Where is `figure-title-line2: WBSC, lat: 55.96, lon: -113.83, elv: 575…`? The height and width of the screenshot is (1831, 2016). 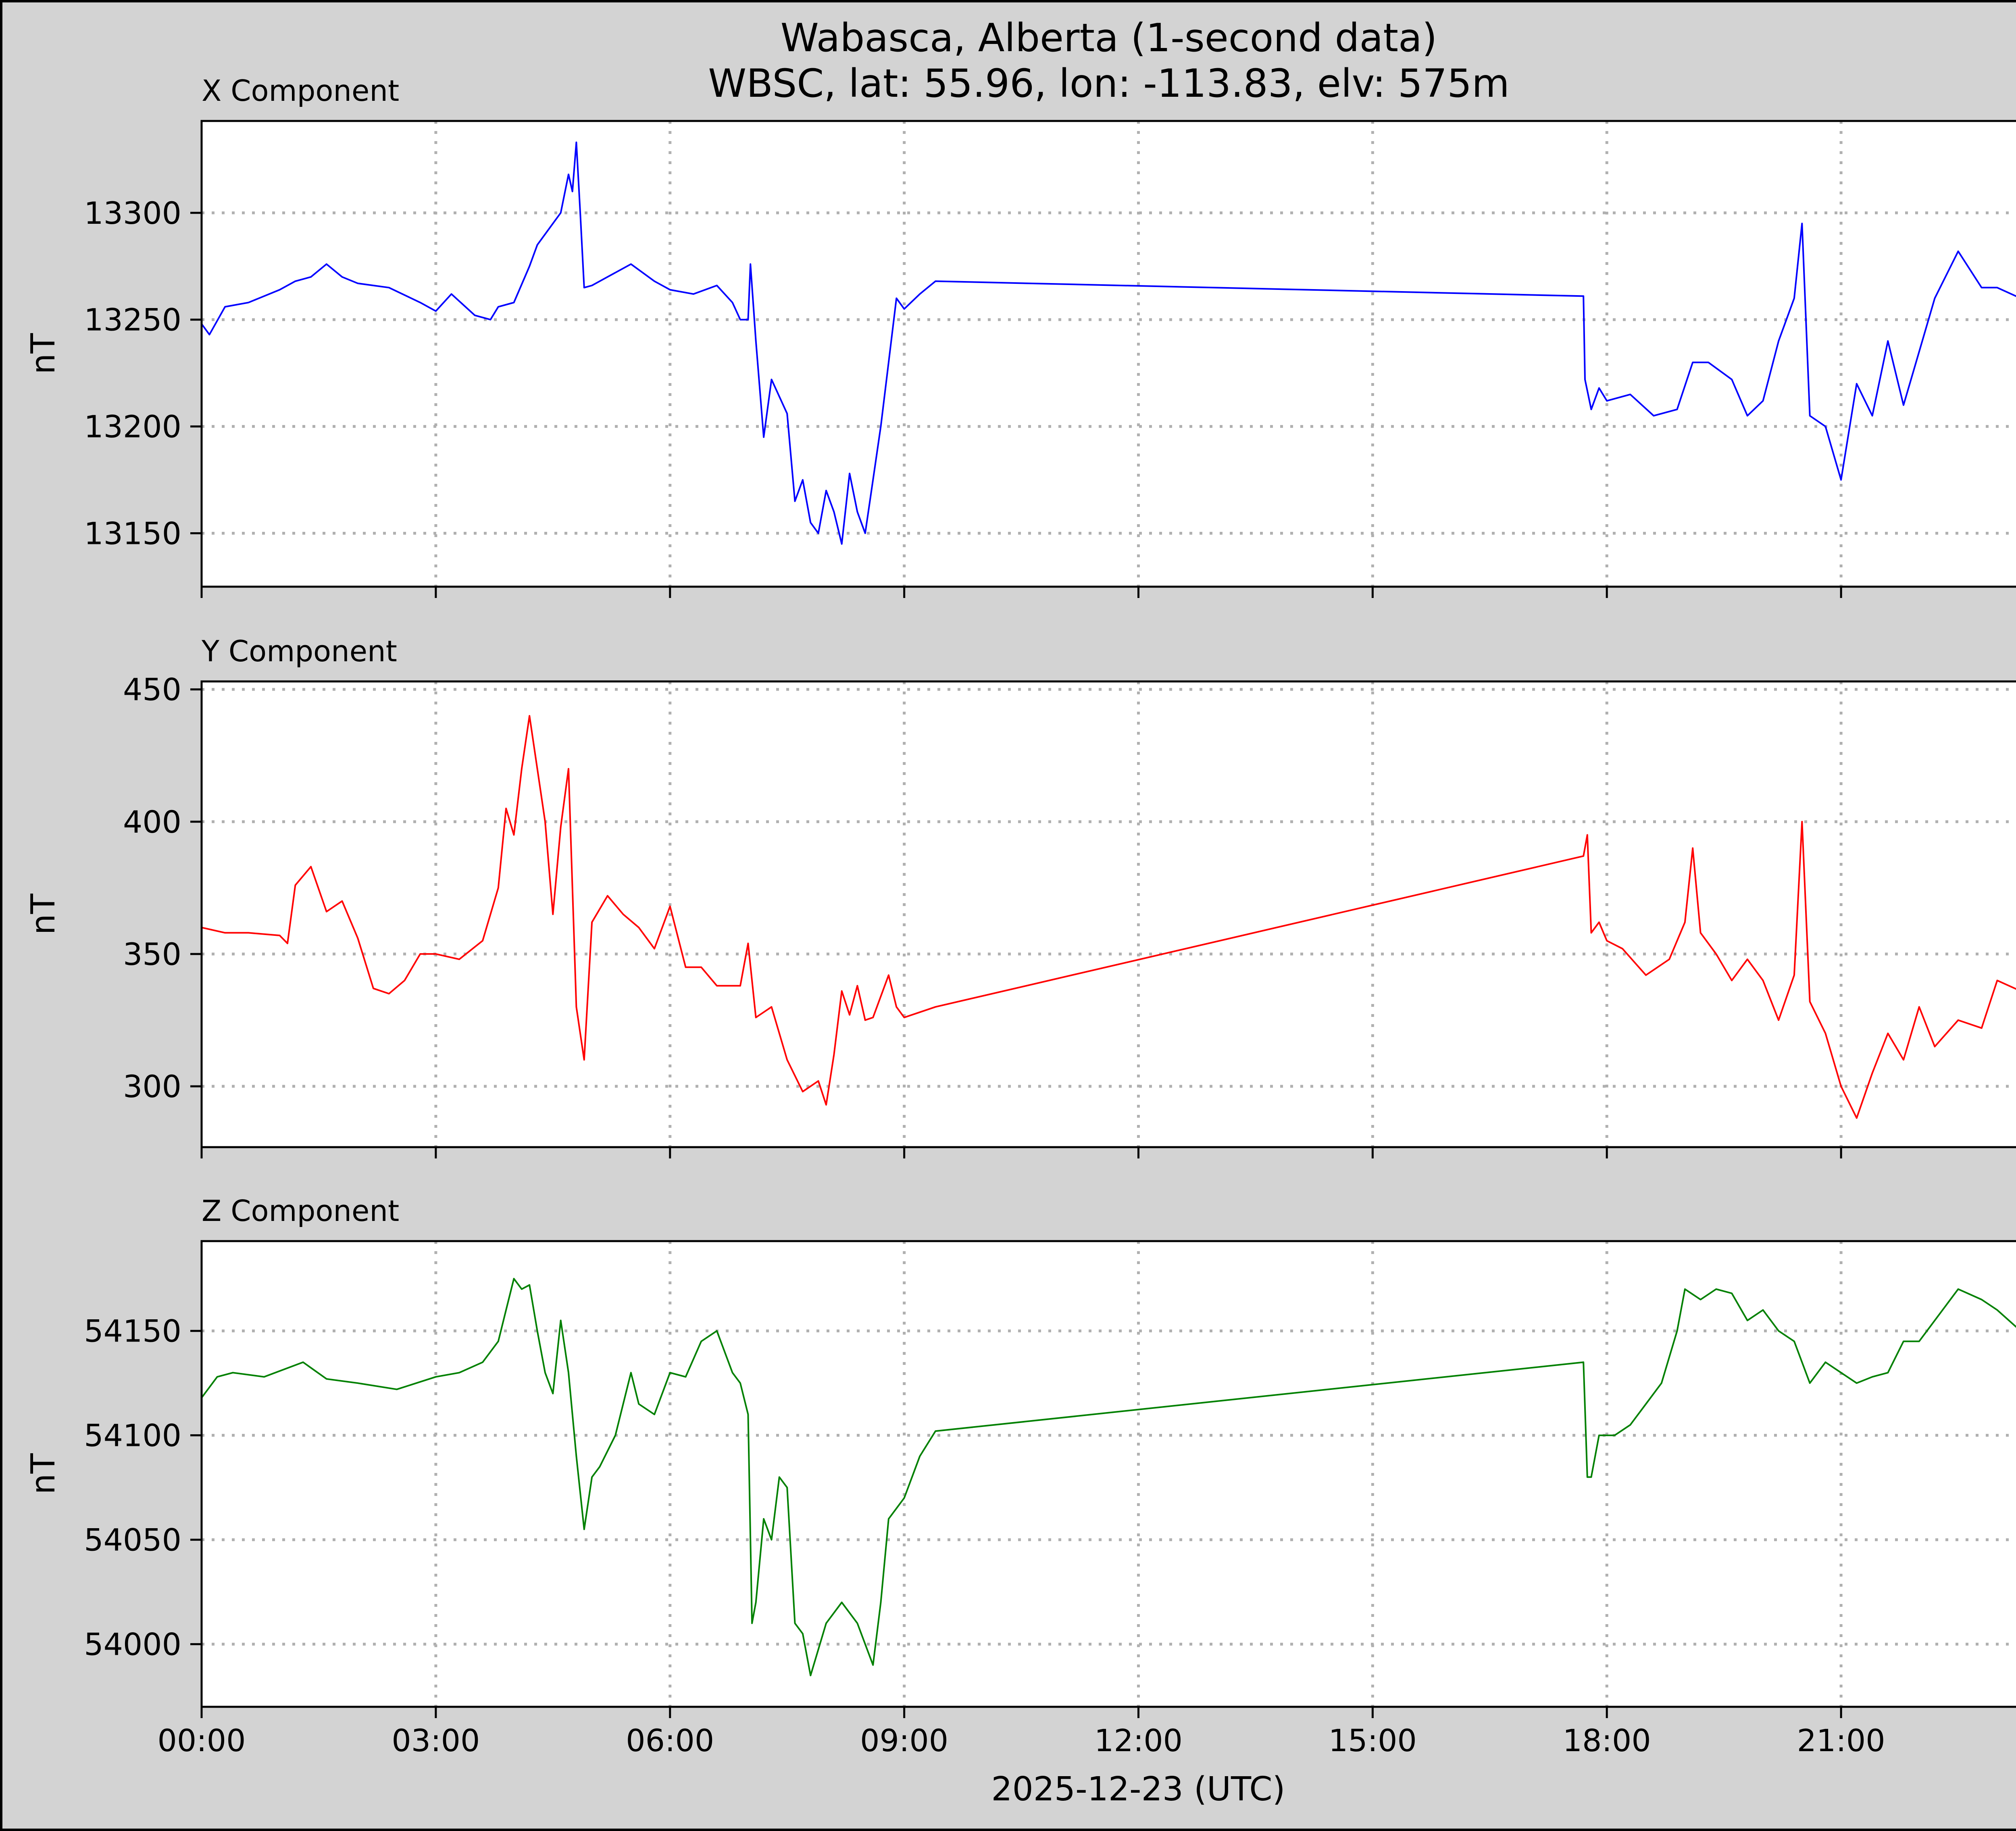 figure-title-line2: WBSC, lat: 55.96, lon: -113.83, elv: 575… is located at coordinates (1109, 83).